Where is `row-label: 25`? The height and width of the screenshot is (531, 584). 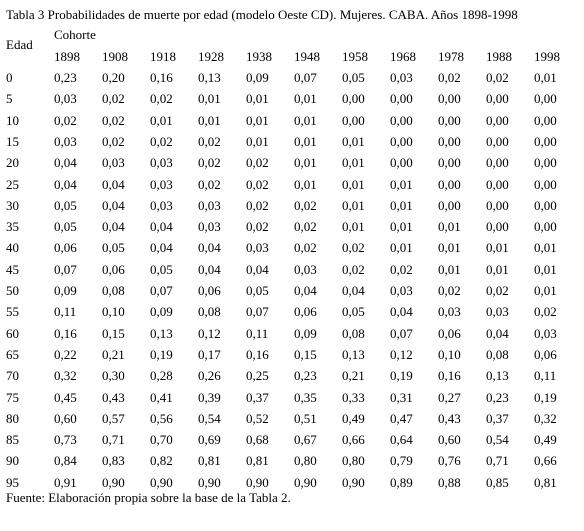 row-label: 25 is located at coordinates (12, 184).